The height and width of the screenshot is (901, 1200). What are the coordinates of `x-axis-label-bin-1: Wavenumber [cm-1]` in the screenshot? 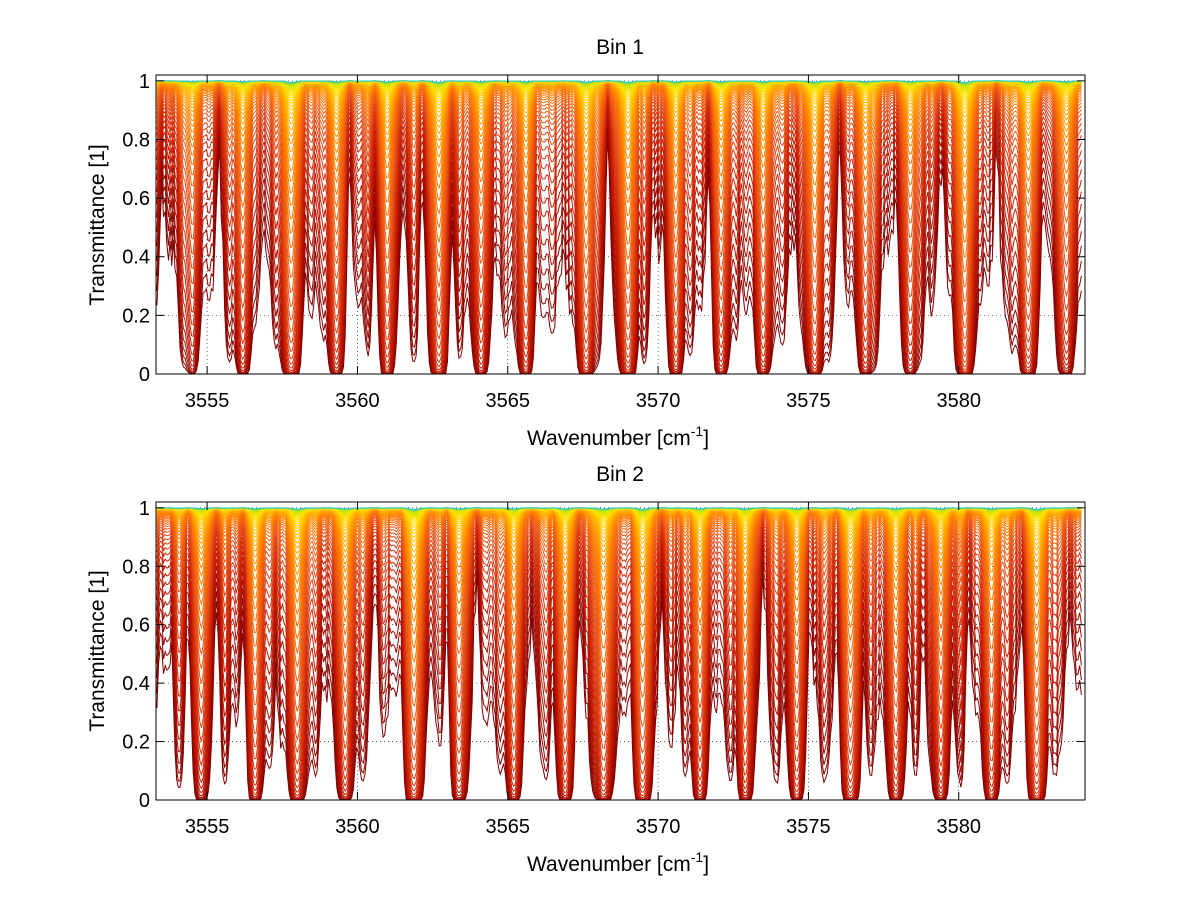 It's located at (618, 436).